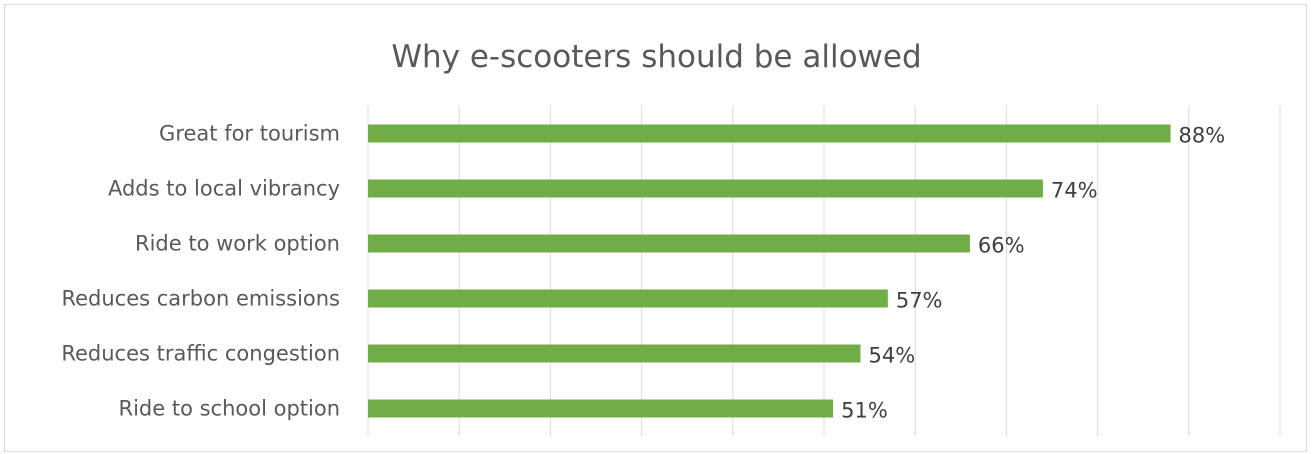  What do you see at coordinates (891, 356) in the screenshot?
I see `value-label: 54%` at bounding box center [891, 356].